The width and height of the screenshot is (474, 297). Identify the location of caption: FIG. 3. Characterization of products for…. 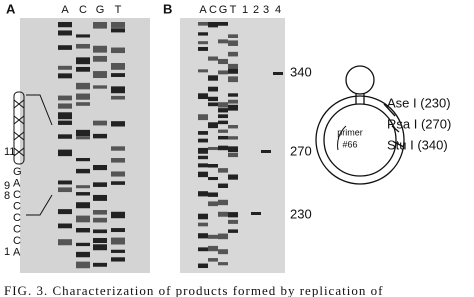
(193, 290).